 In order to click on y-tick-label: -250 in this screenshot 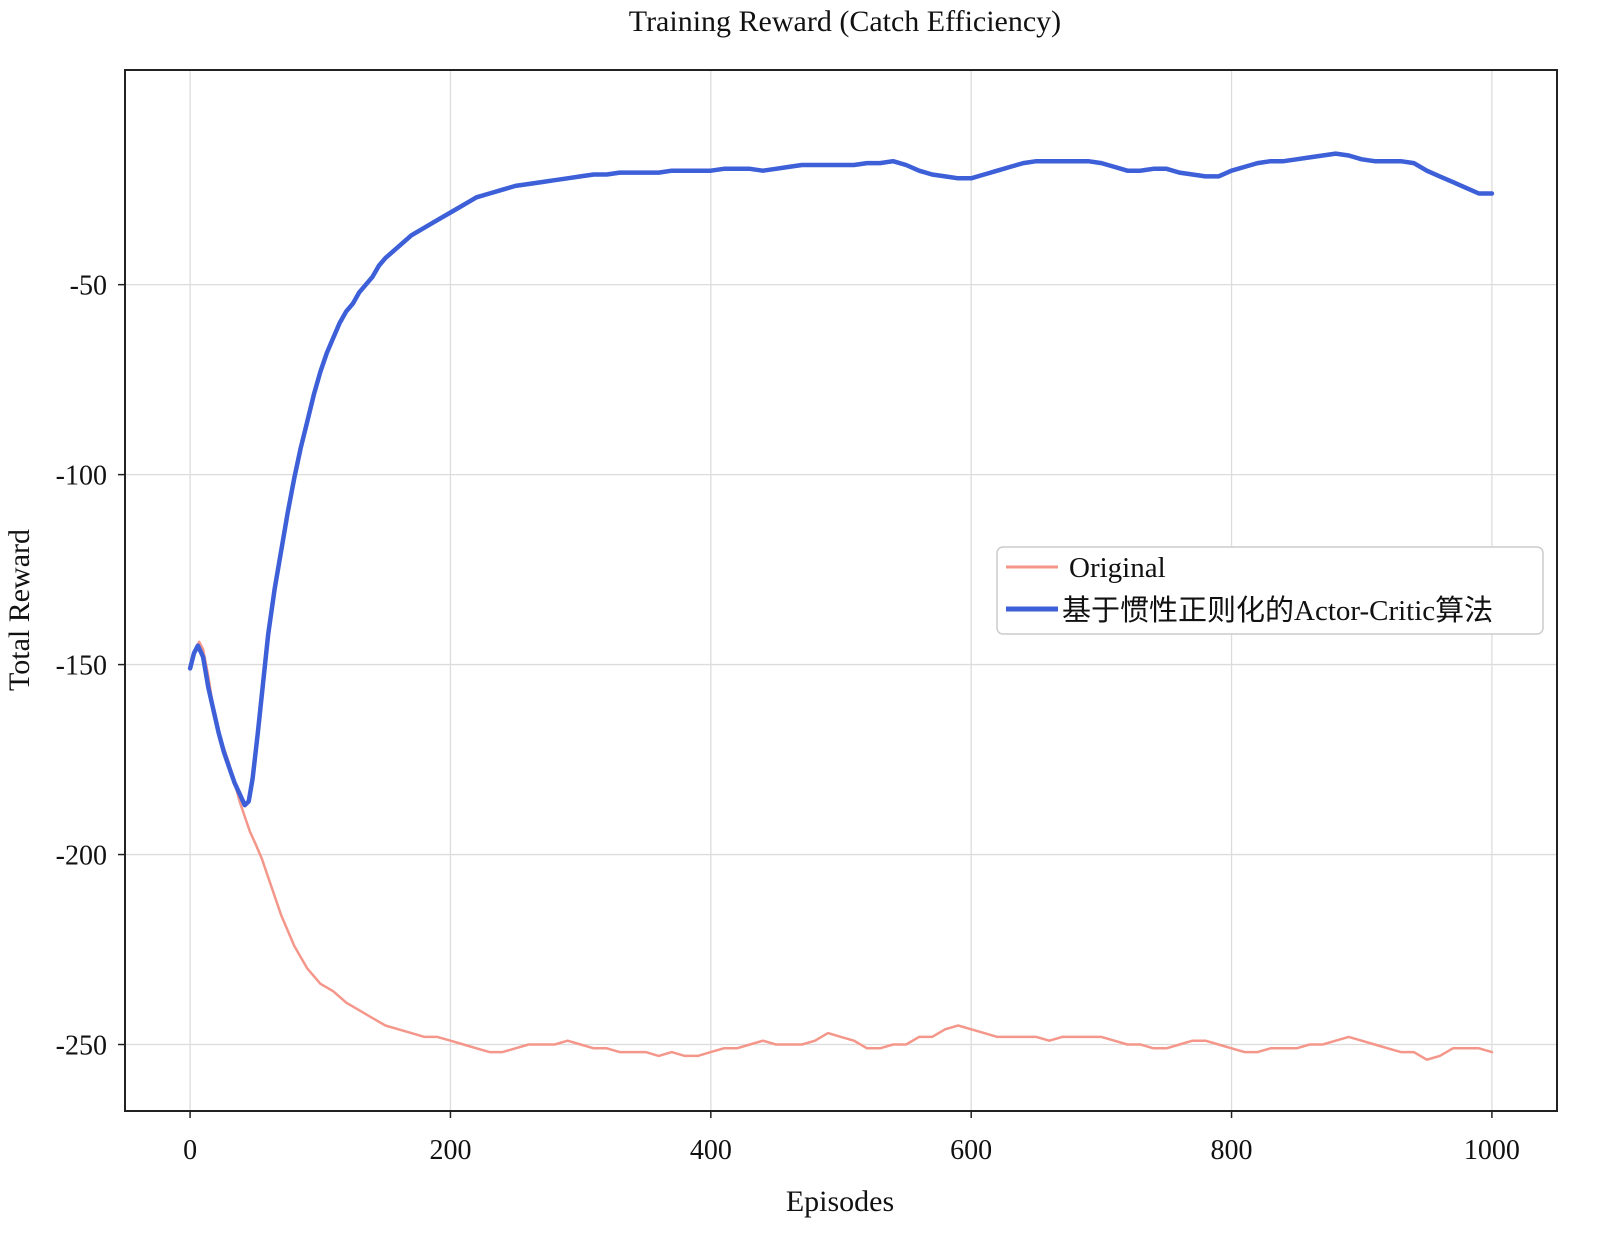, I will do `click(81, 1046)`.